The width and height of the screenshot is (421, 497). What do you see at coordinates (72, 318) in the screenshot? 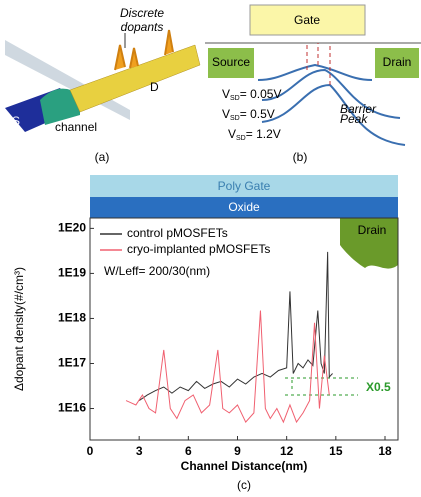
I see `y-tick-label: 1E18` at bounding box center [72, 318].